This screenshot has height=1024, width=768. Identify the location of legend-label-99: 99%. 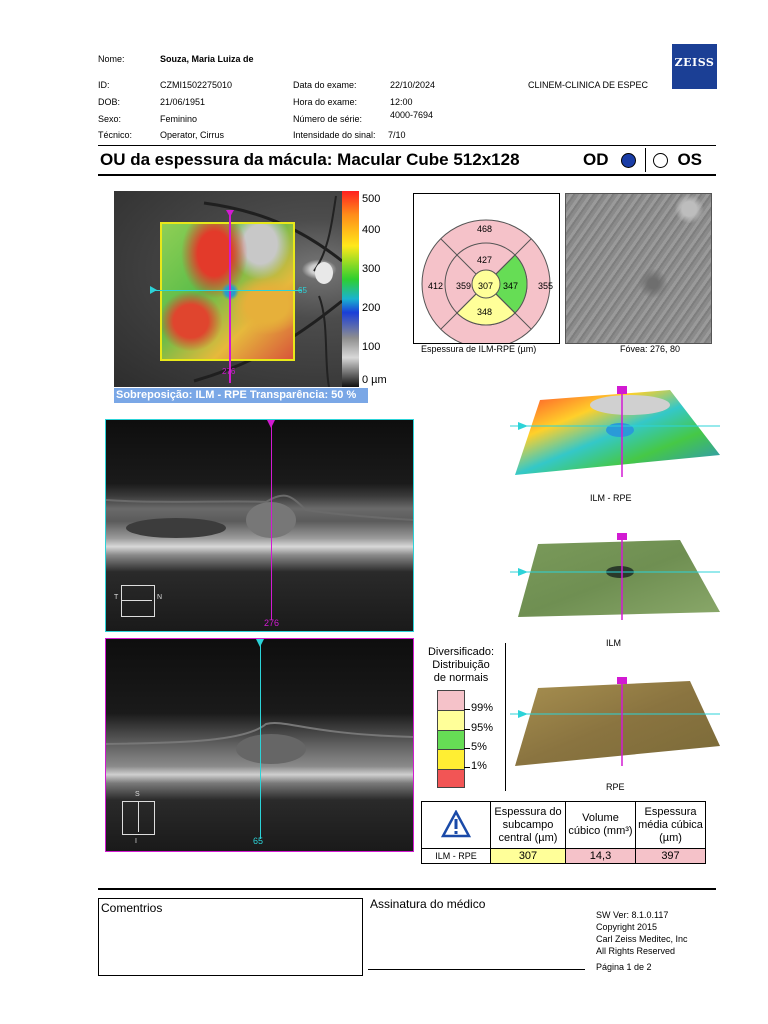
(482, 708).